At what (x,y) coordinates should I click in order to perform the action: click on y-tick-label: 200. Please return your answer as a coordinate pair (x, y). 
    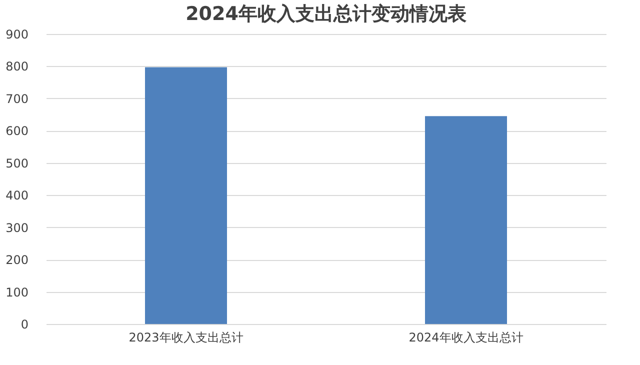
    Looking at the image, I should click on (17, 260).